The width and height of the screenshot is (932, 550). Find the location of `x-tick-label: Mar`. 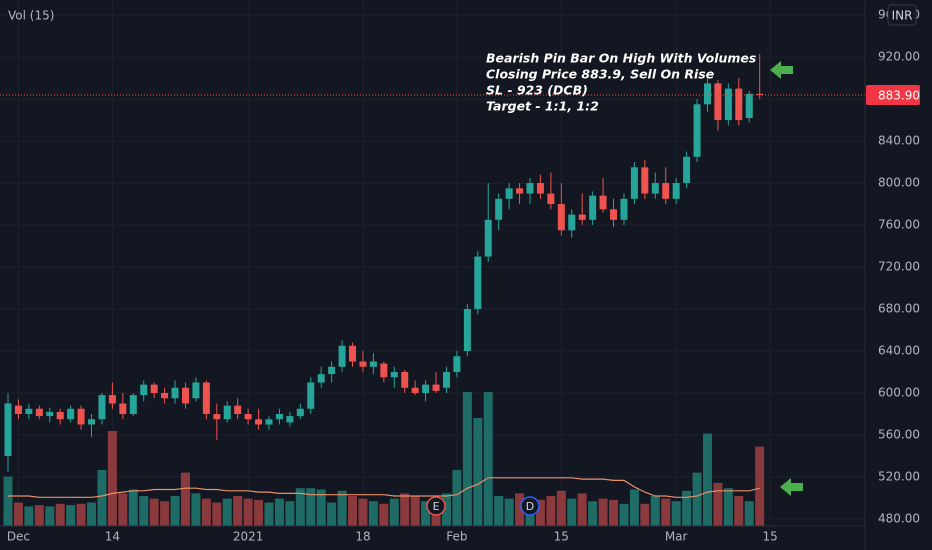

x-tick-label: Mar is located at coordinates (676, 537).